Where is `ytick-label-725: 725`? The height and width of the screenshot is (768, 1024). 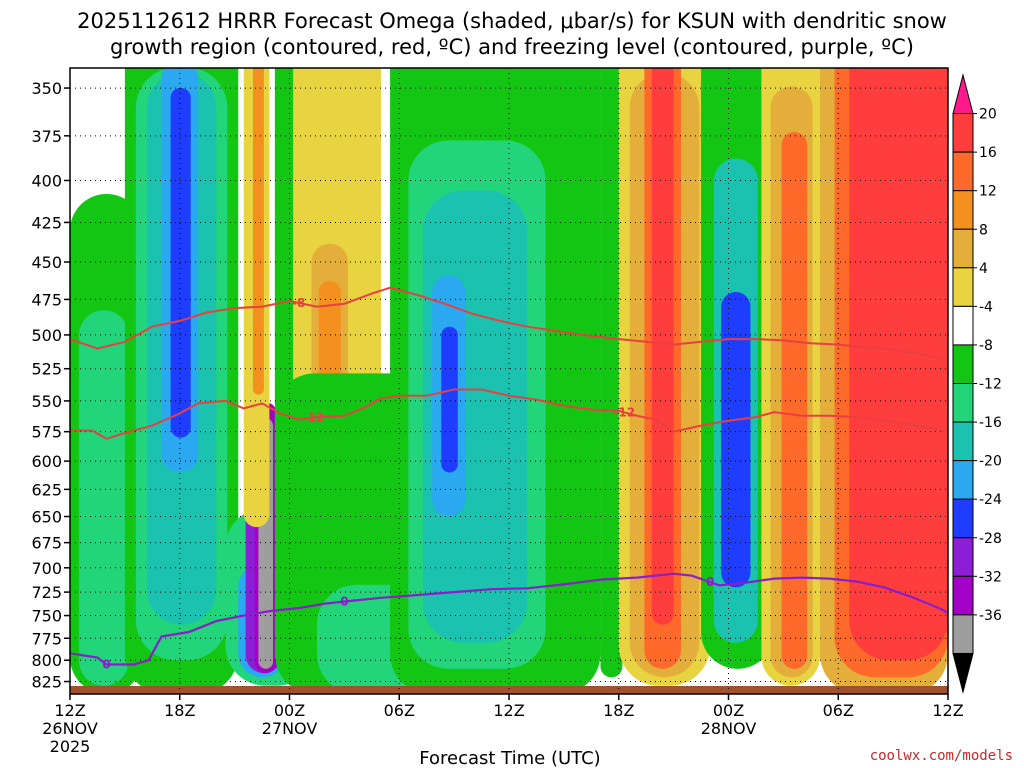 ytick-label-725: 725 is located at coordinates (46, 592).